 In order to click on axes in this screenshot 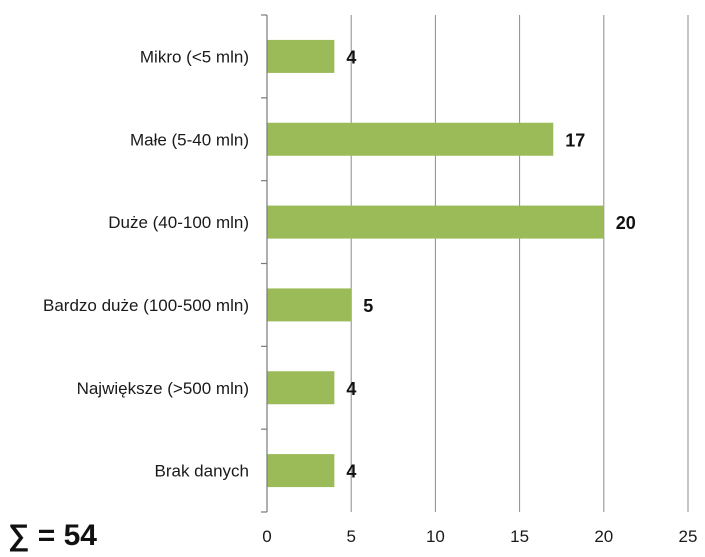, I will do `click(264, 263)`.